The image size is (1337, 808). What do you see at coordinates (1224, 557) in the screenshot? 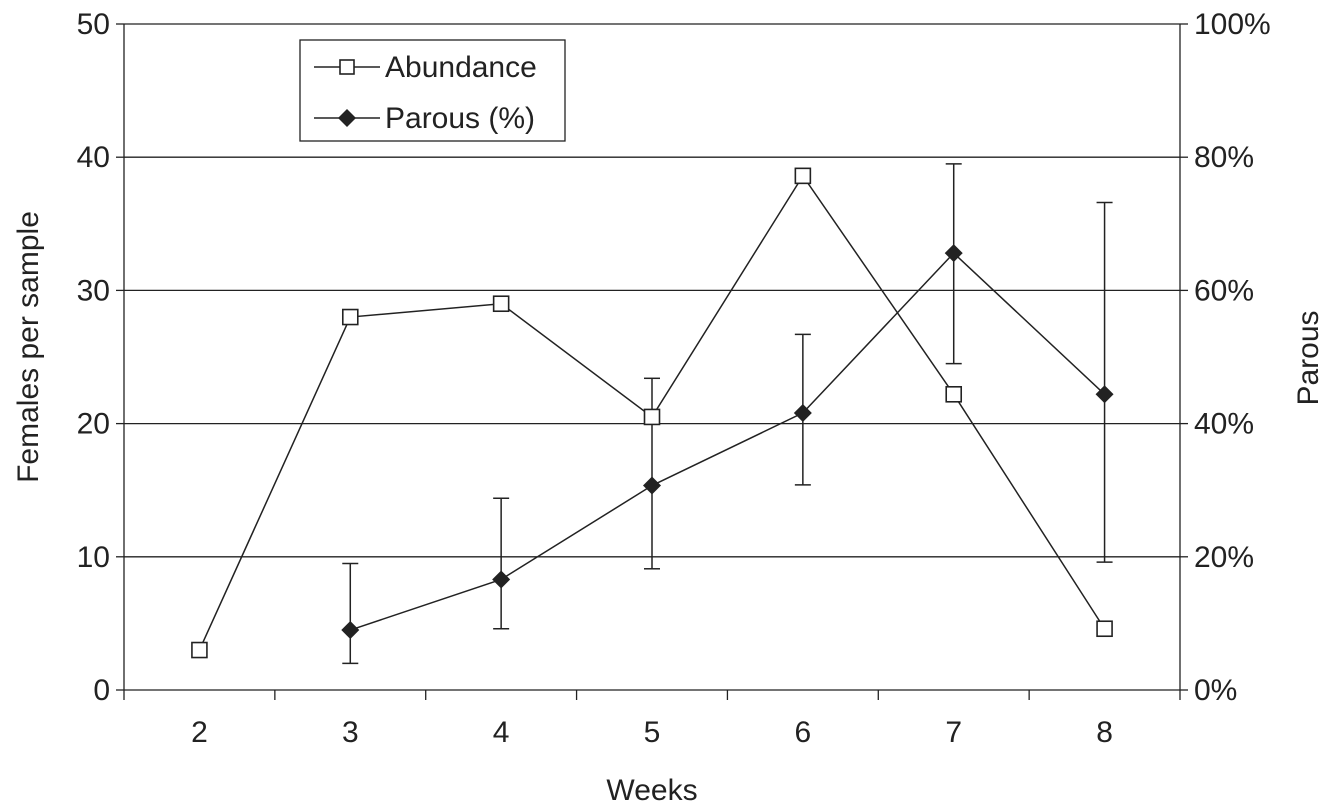
I see `y-right-tick-label: 20%` at bounding box center [1224, 557].